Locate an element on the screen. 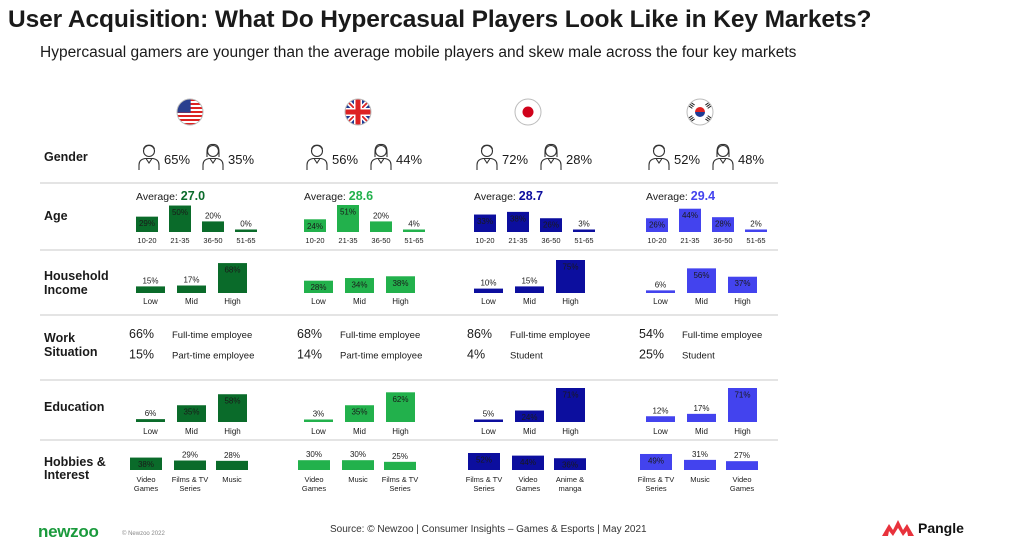 Image resolution: width=1024 pixels, height=557 pixels. age-value: 24% is located at coordinates (315, 226).